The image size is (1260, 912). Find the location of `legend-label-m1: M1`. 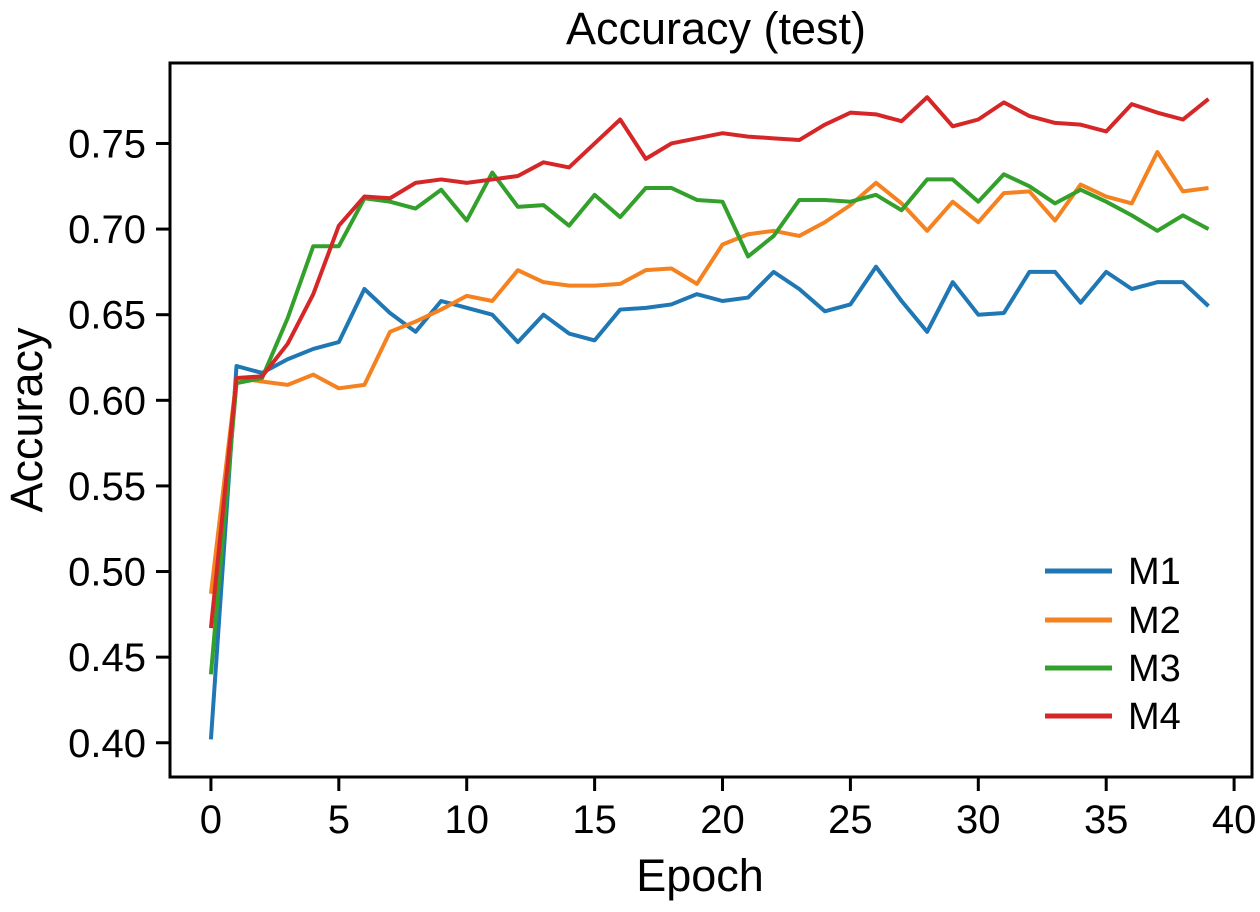

legend-label-m1: M1 is located at coordinates (1154, 572).